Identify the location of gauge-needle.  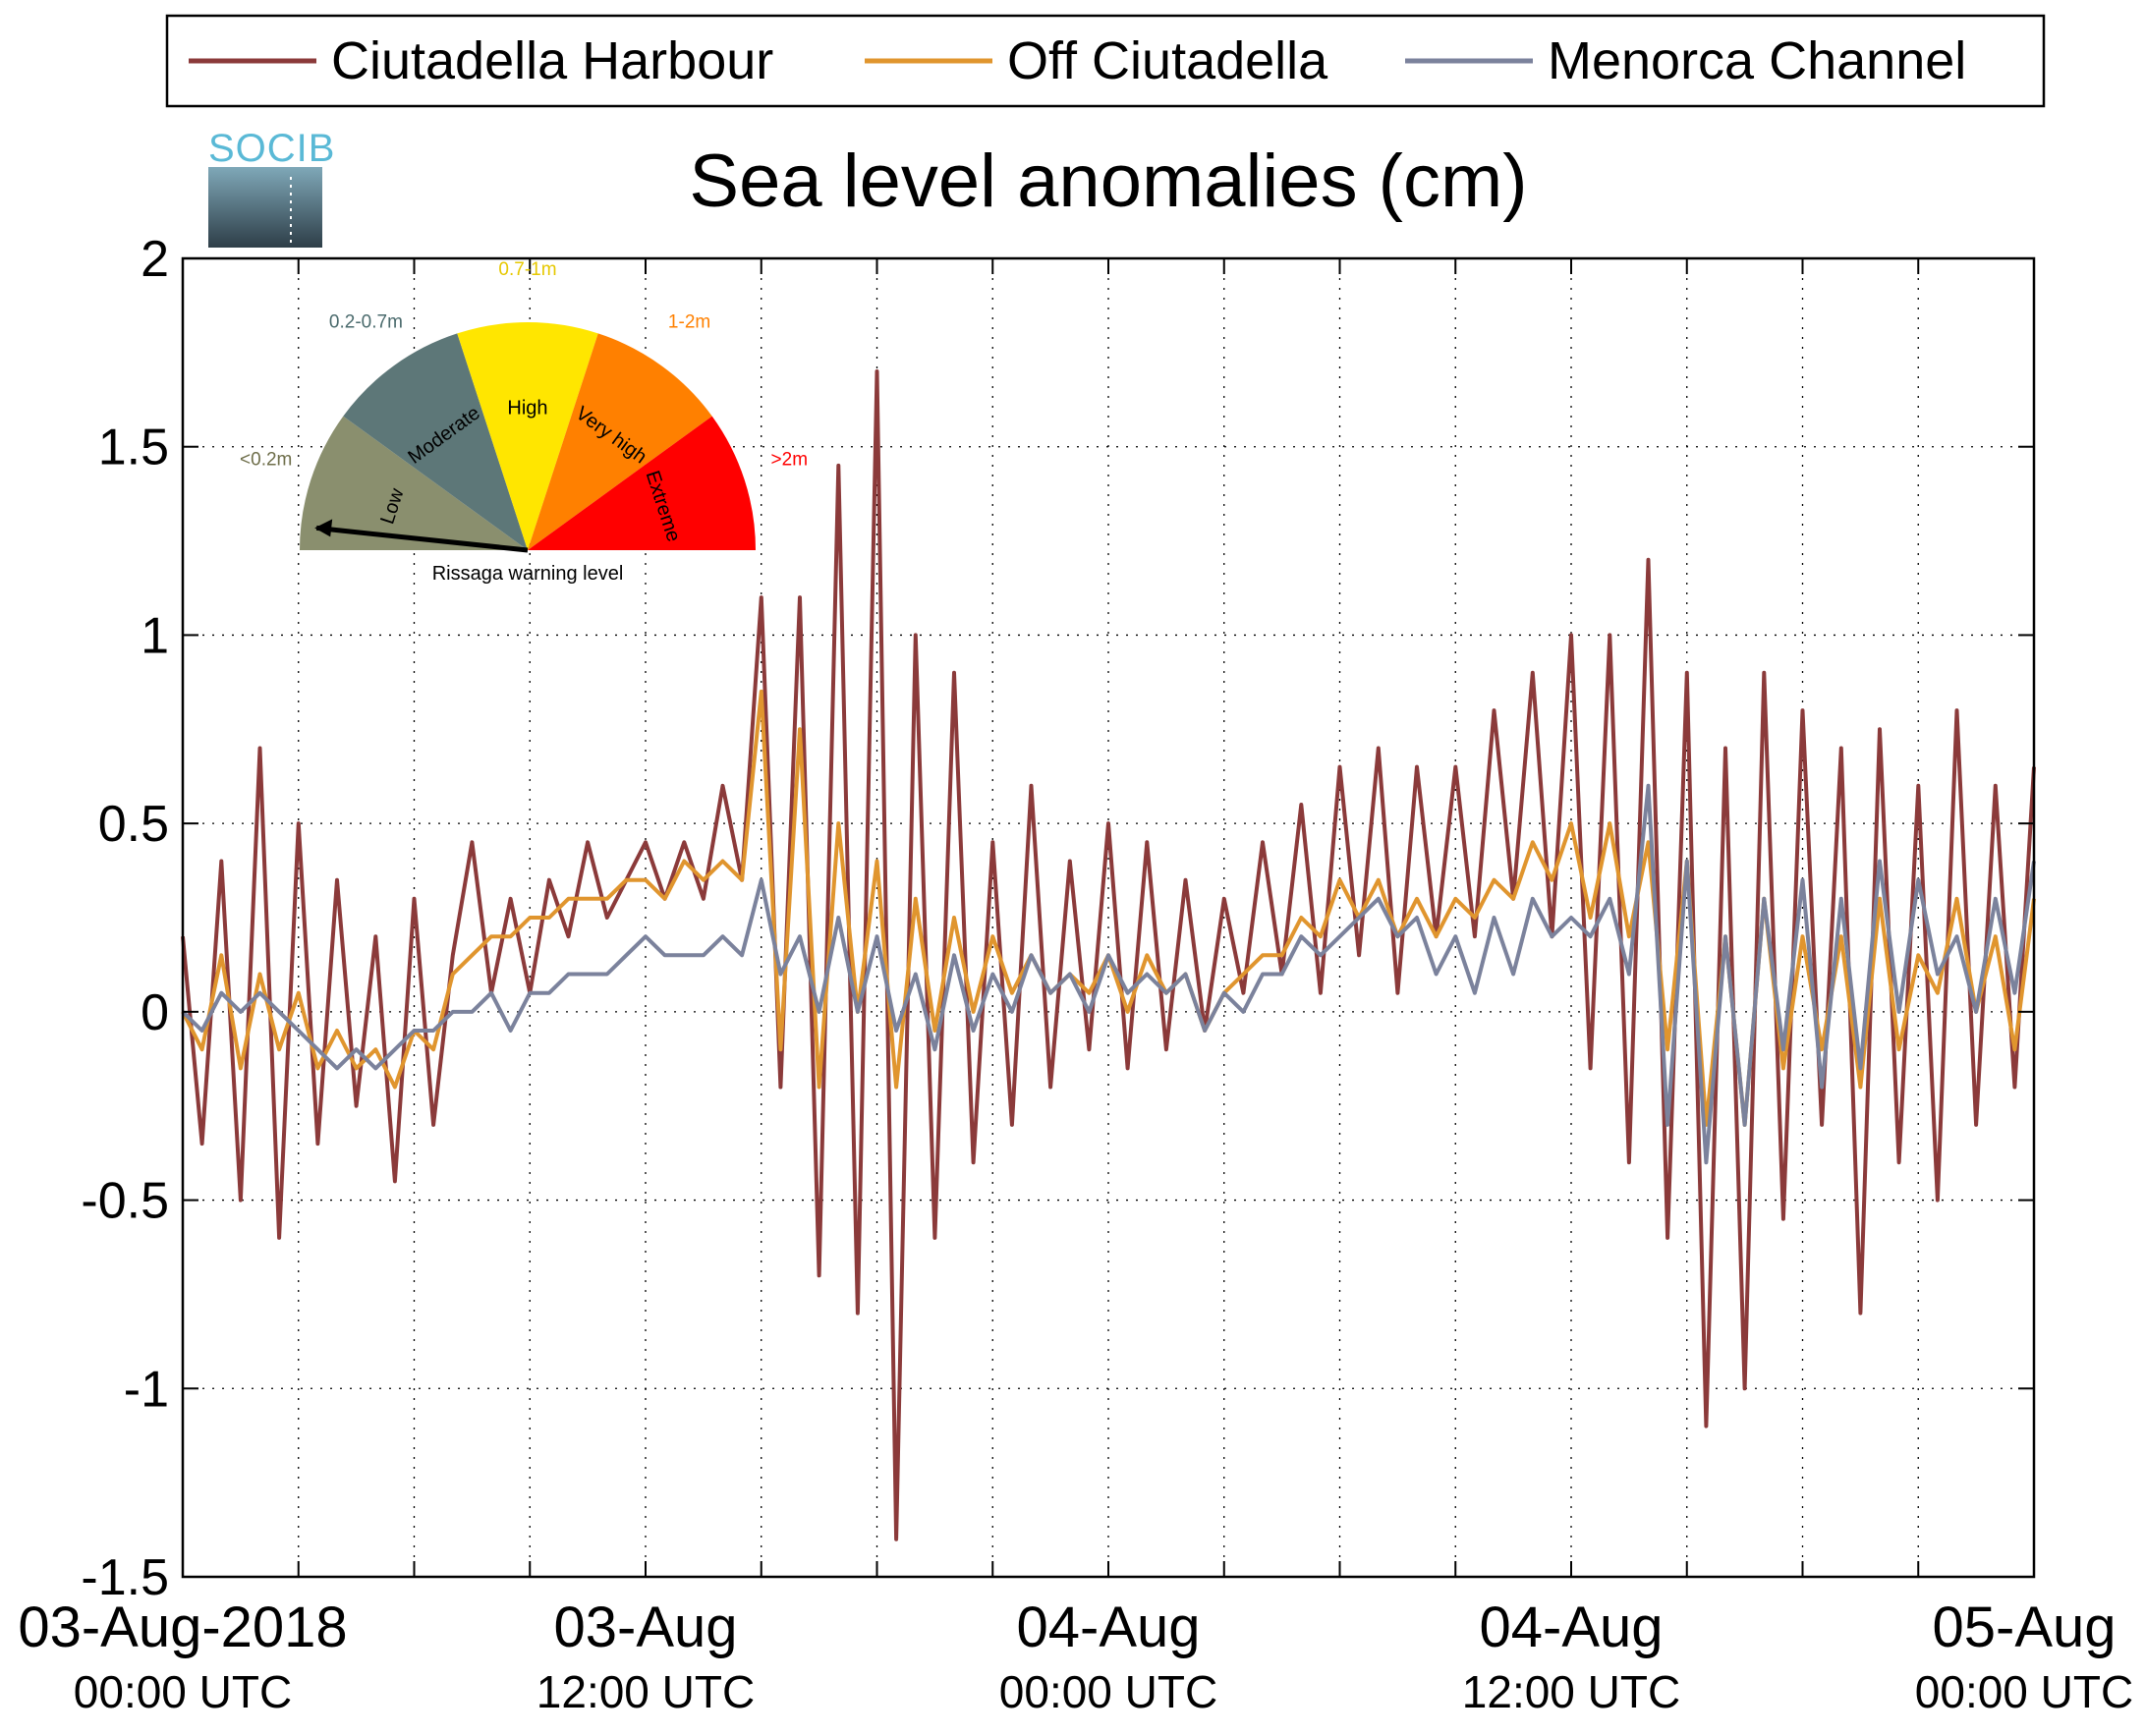
(422, 539).